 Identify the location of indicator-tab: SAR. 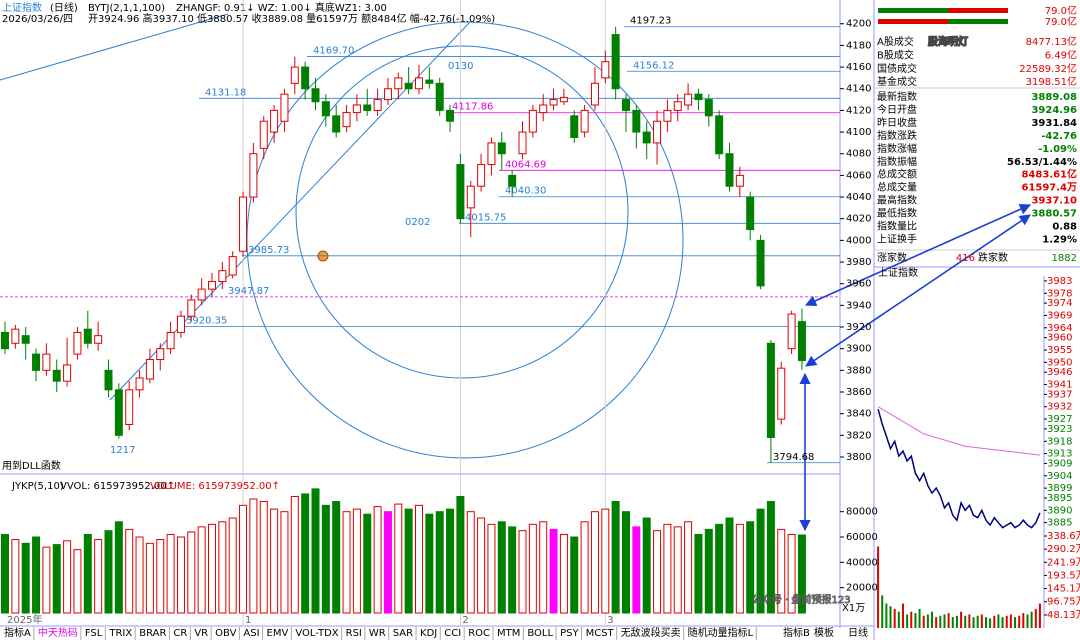
(403, 633).